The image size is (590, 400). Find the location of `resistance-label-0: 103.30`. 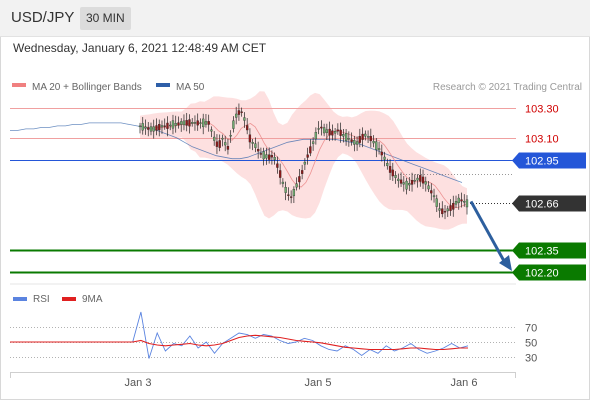

resistance-label-0: 103.30 is located at coordinates (542, 110).